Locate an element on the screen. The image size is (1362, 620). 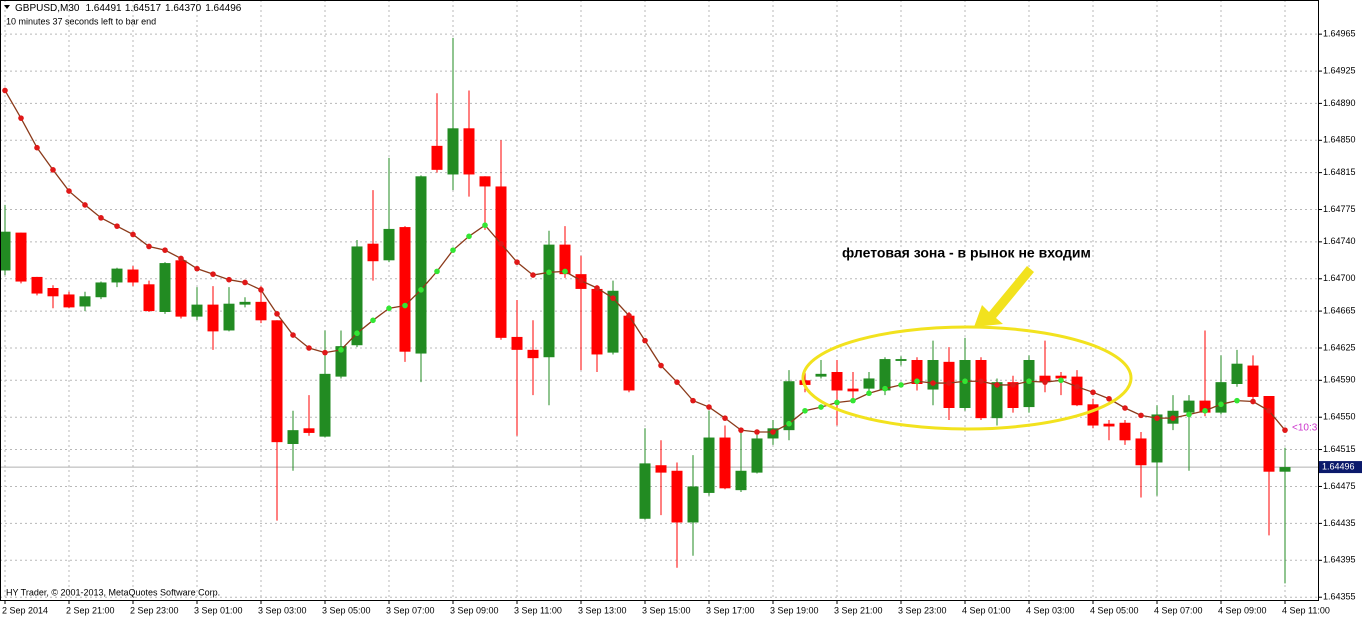
x-tick-label: 3 Sep 13:00 is located at coordinates (602, 610).